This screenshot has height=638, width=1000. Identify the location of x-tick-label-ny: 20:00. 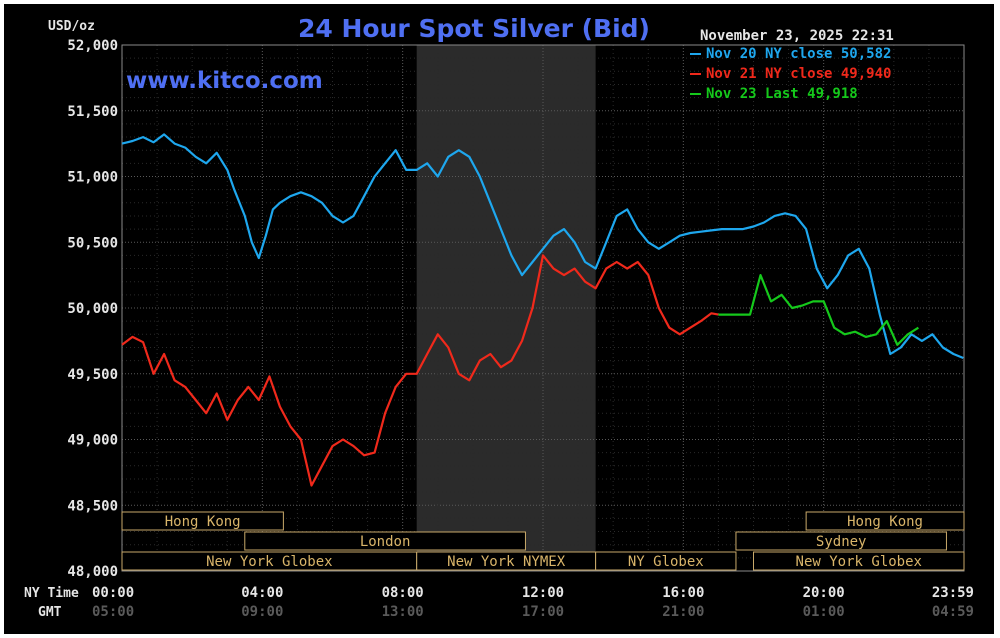
(824, 593).